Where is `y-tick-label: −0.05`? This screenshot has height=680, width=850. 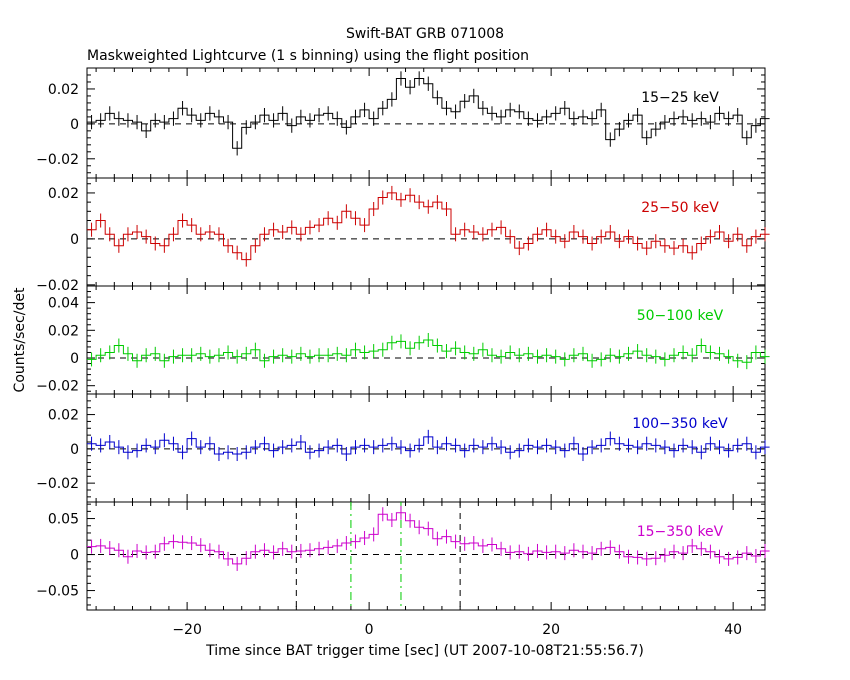
y-tick-label: −0.05 is located at coordinates (57, 592).